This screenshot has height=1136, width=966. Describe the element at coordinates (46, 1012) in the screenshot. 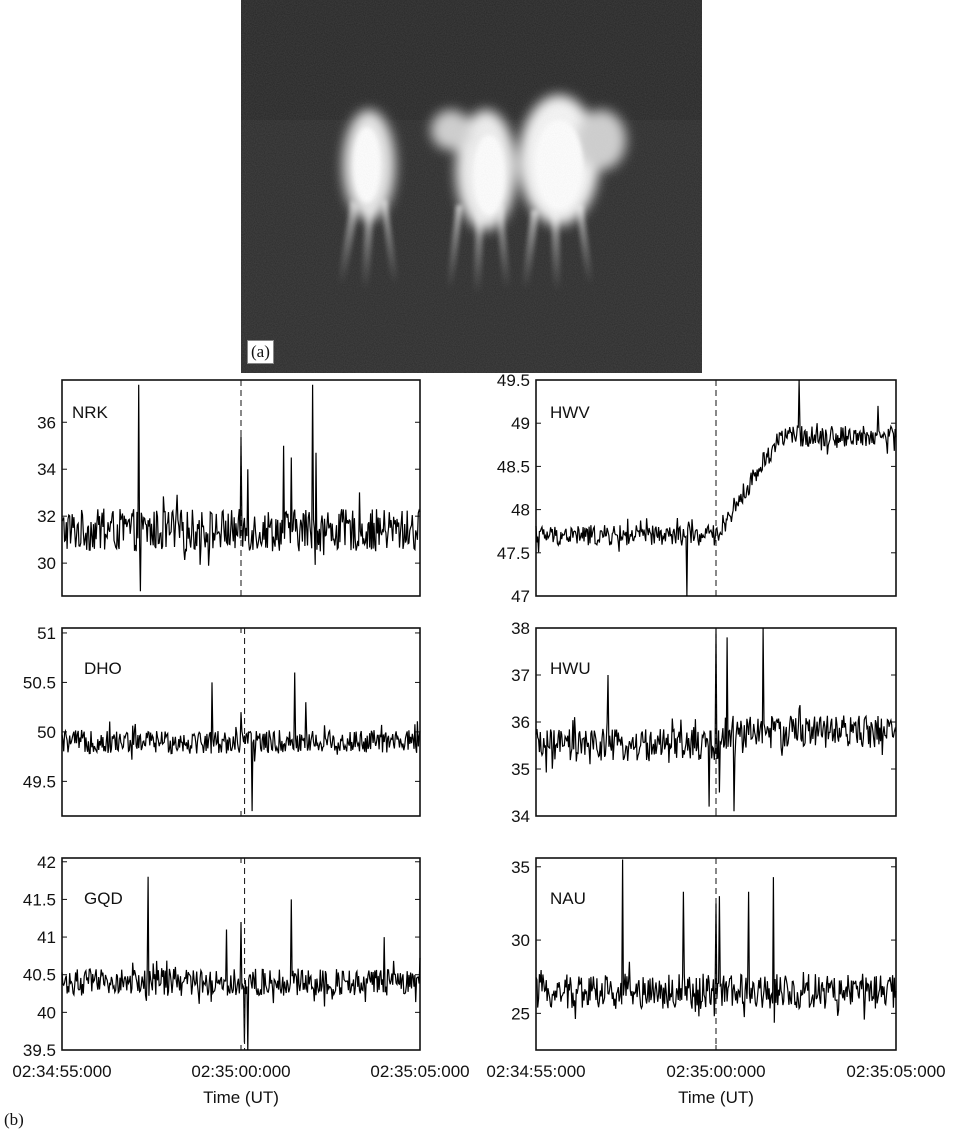

I see `y-tick-label: 40` at that location.